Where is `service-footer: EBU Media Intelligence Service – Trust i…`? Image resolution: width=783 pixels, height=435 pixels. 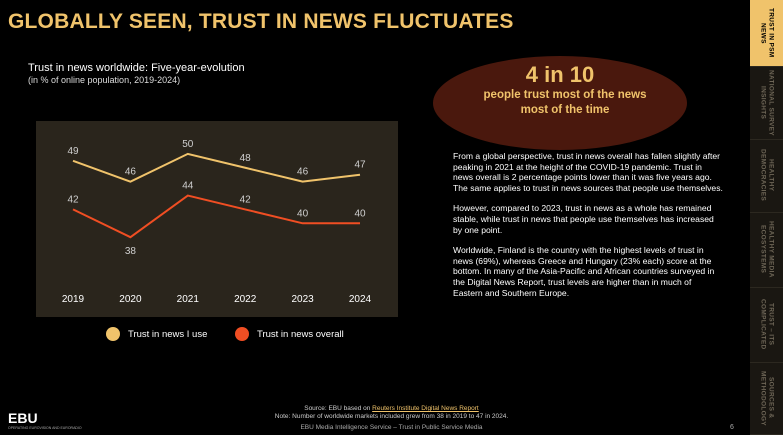 service-footer: EBU Media Intelligence Service – Trust i… is located at coordinates (391, 427).